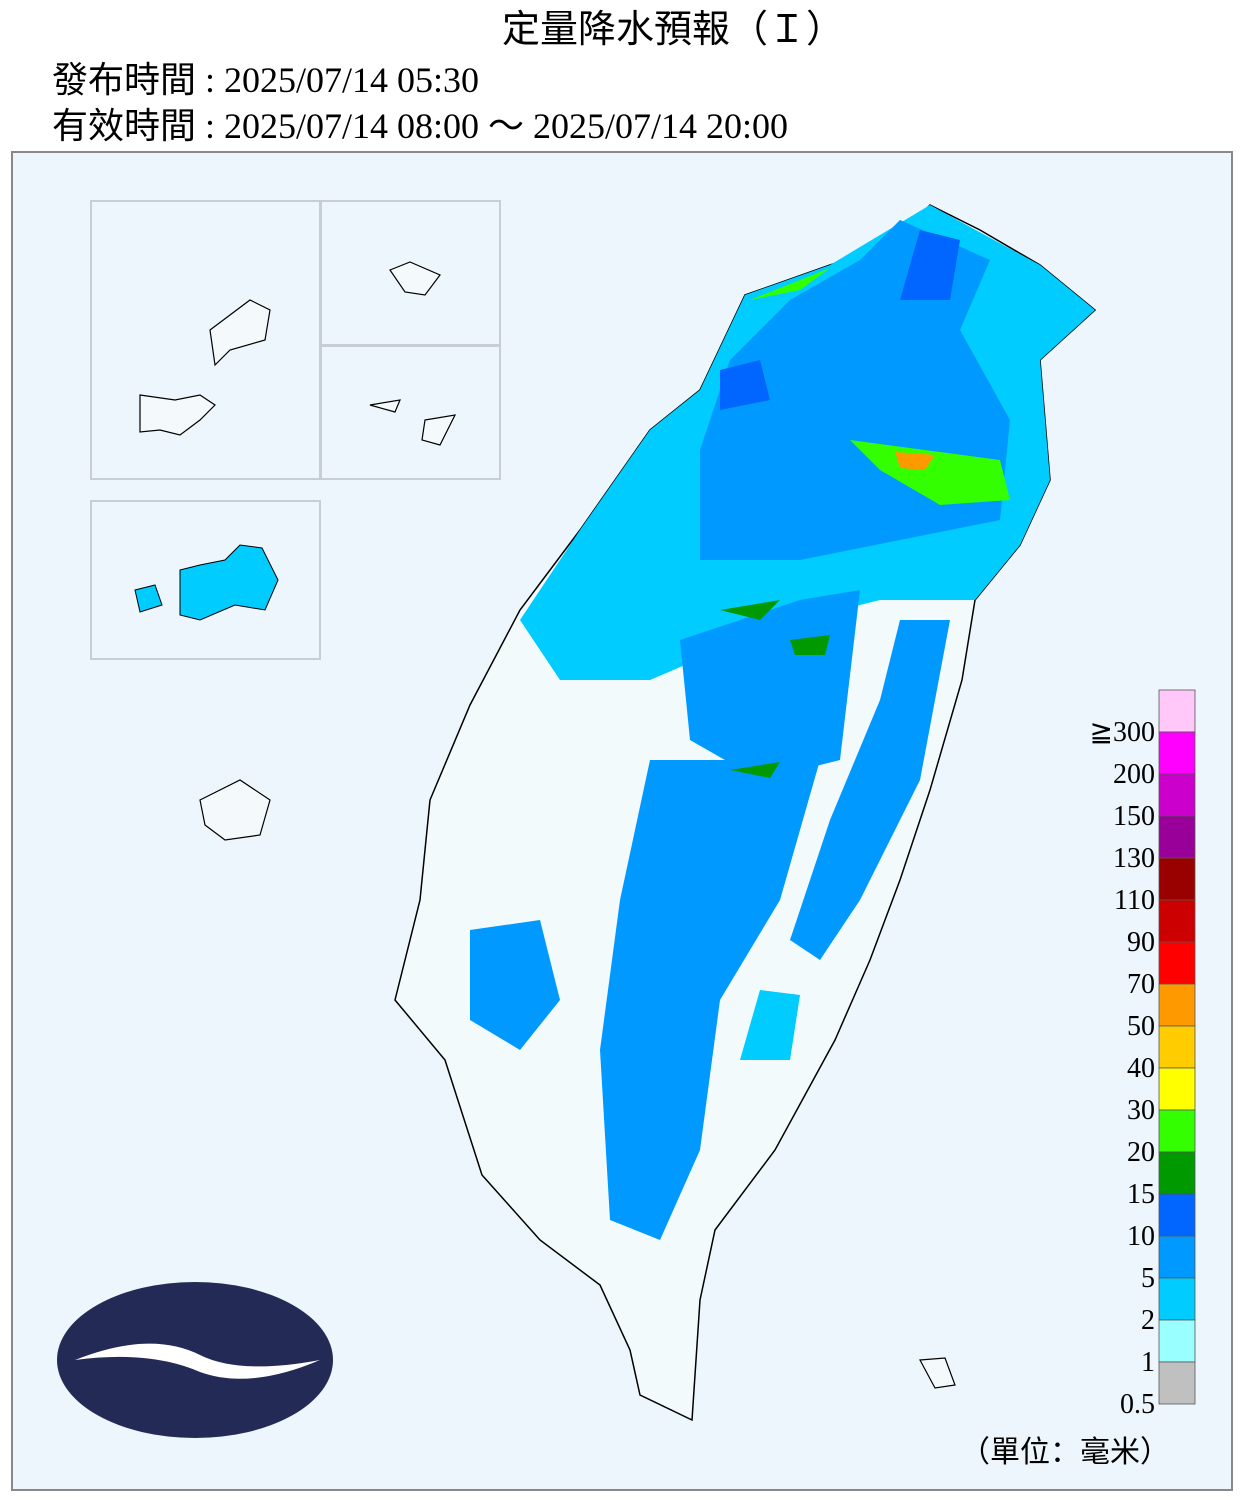 The image size is (1245, 1505). I want to click on legend-label: 200, so click(1134, 774).